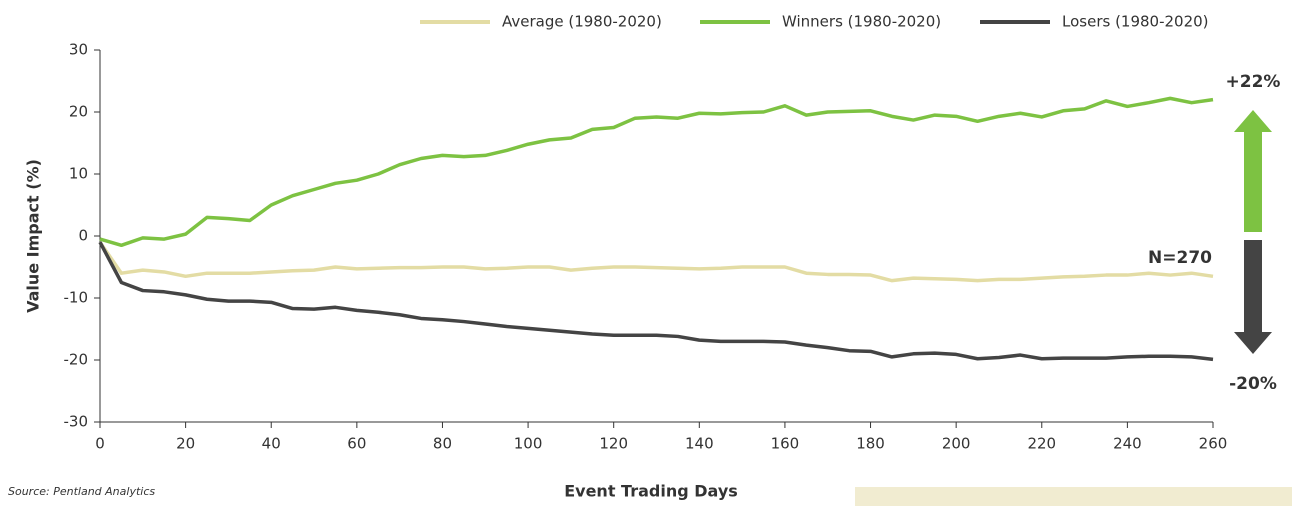 Image resolution: width=1307 pixels, height=506 pixels. What do you see at coordinates (185, 444) in the screenshot?
I see `x-tick-label: 20` at bounding box center [185, 444].